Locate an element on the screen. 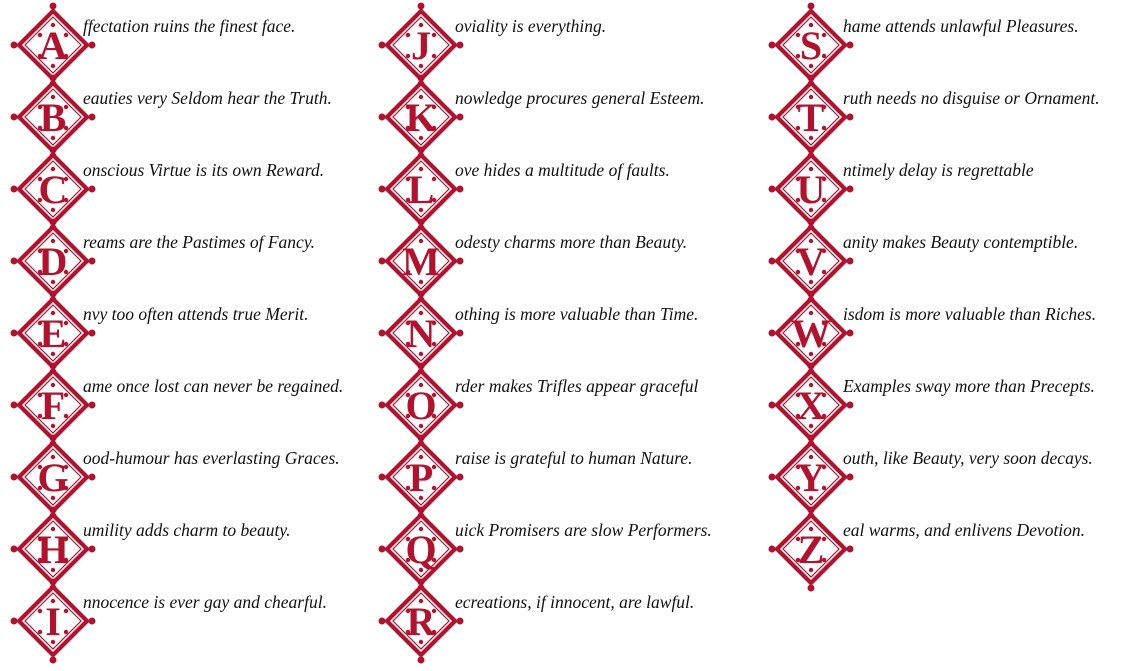 This screenshot has height=671, width=1130. maxim-text: ame once lost can never be regained. is located at coordinates (213, 386).